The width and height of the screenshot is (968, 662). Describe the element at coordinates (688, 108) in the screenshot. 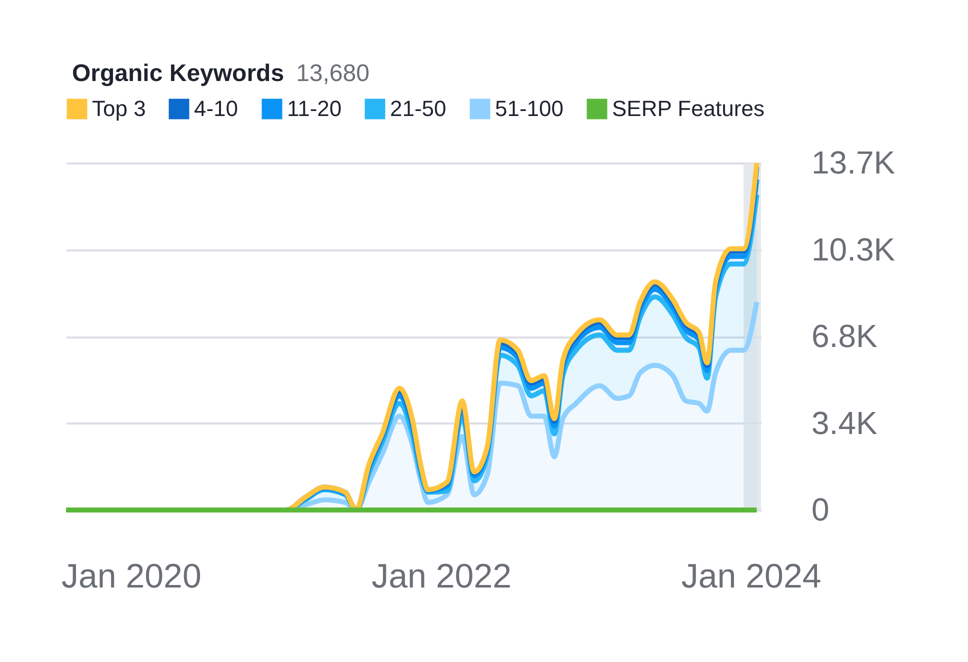

I see `legend-label: SERP Features` at that location.